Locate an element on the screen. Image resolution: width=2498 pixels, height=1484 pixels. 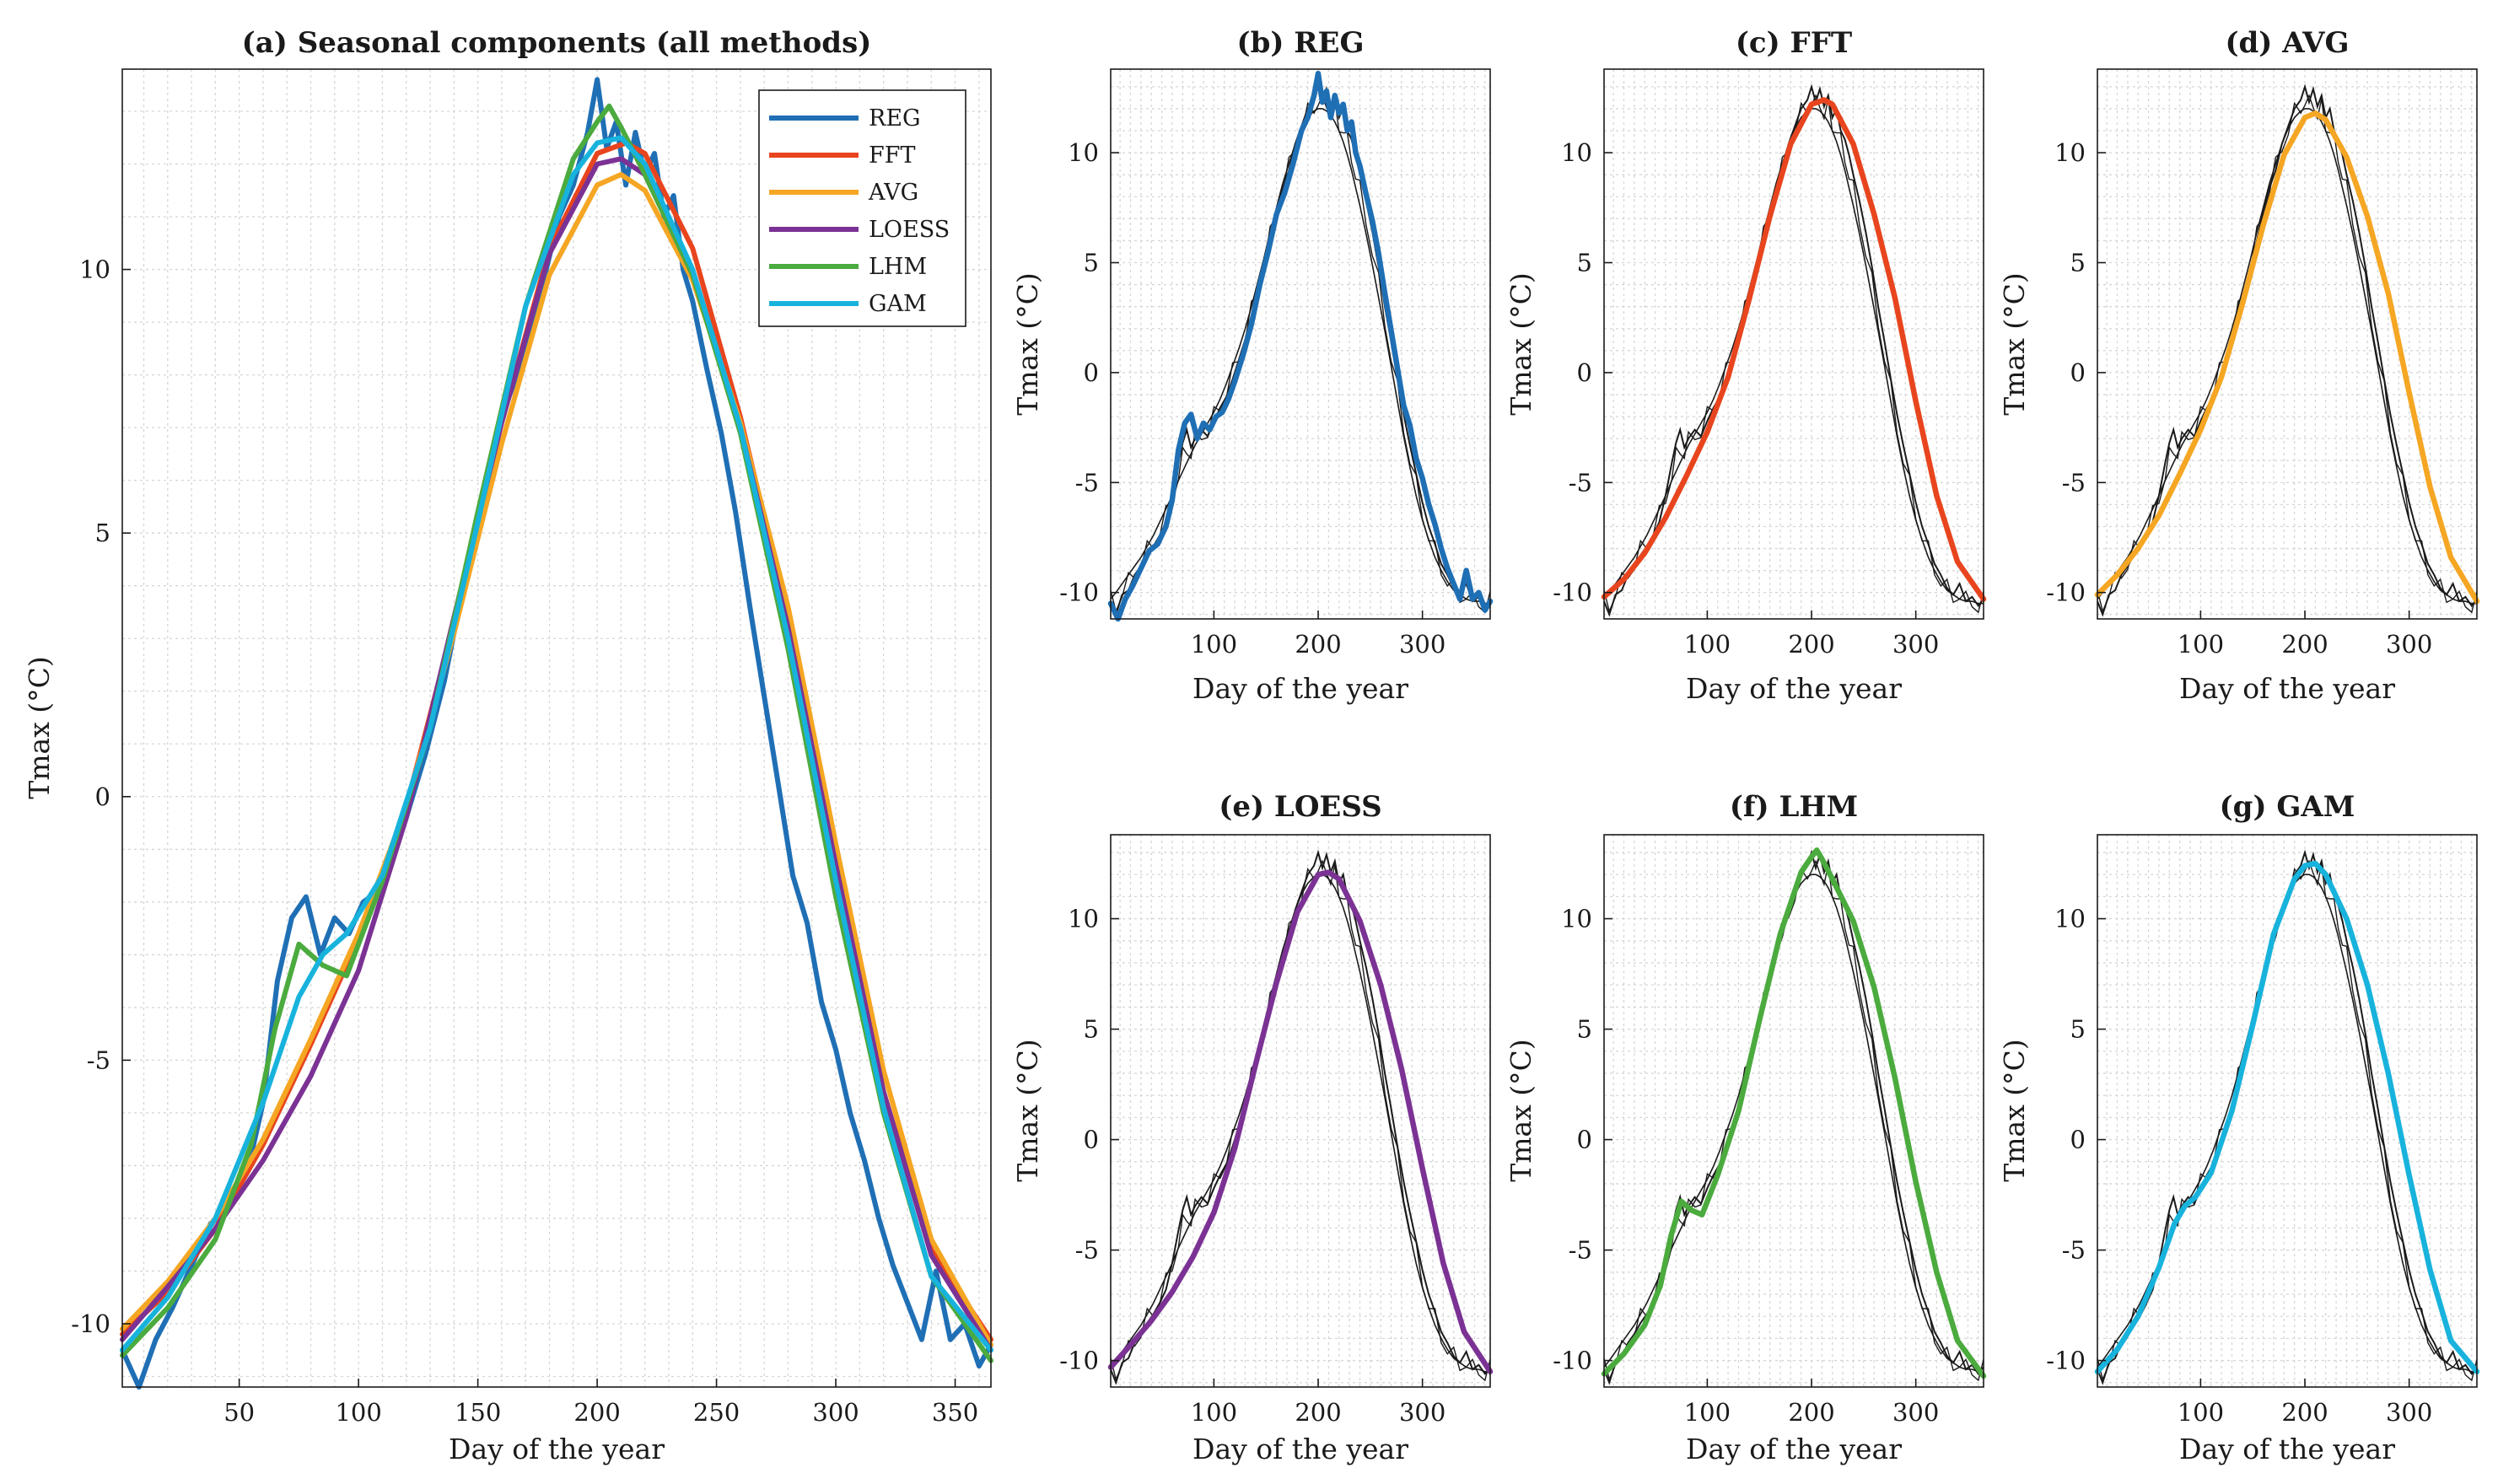
panel-d-grid is located at coordinates (2287, 344).